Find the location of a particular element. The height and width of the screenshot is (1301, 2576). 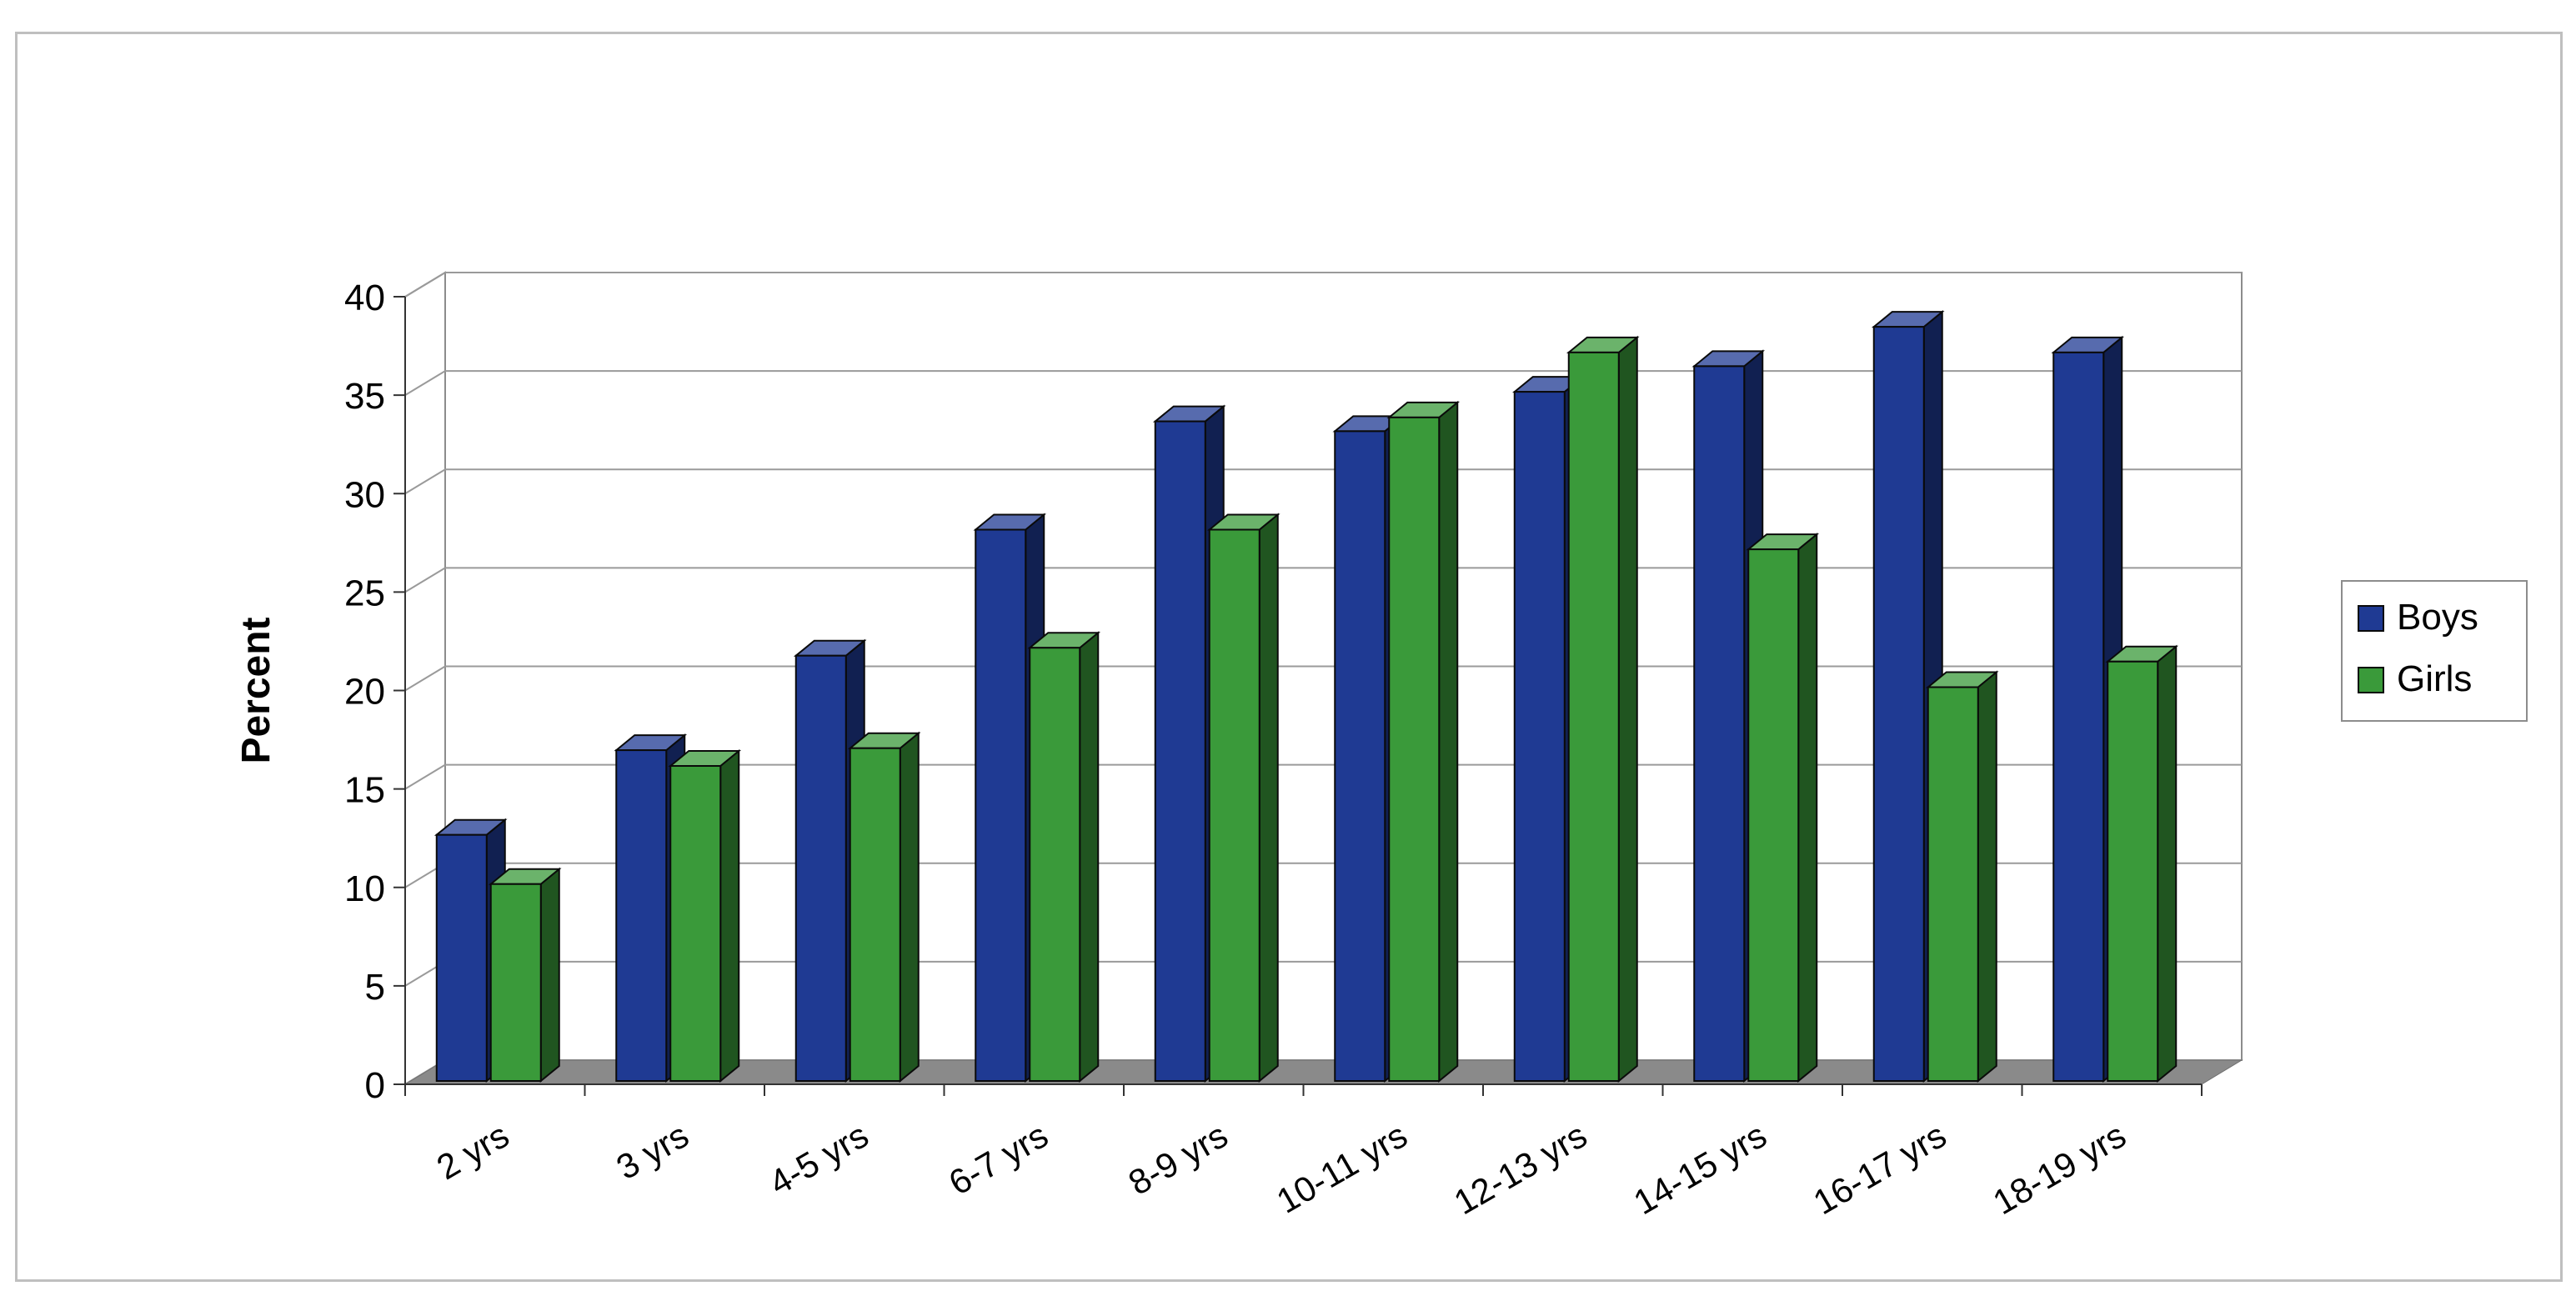

y-tick-label: 10 is located at coordinates (364, 888).